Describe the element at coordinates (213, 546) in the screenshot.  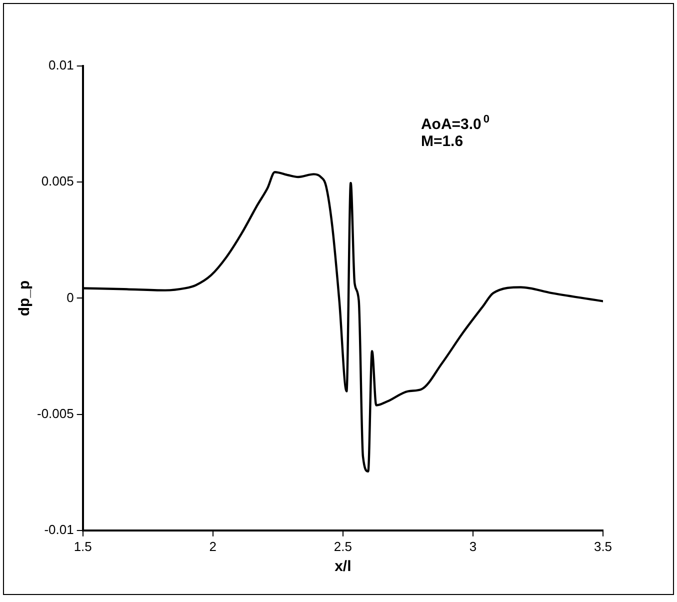
I see `x-tick-label: 2` at that location.